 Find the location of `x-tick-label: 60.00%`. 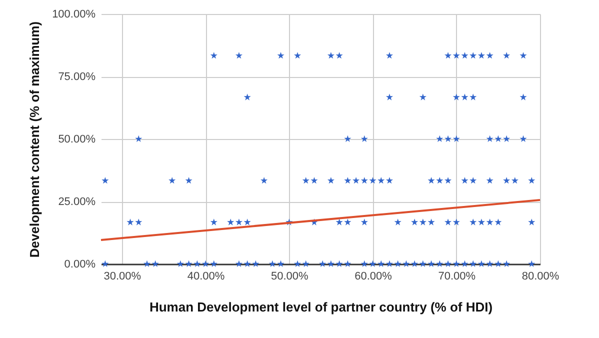

x-tick-label: 60.00% is located at coordinates (373, 276).